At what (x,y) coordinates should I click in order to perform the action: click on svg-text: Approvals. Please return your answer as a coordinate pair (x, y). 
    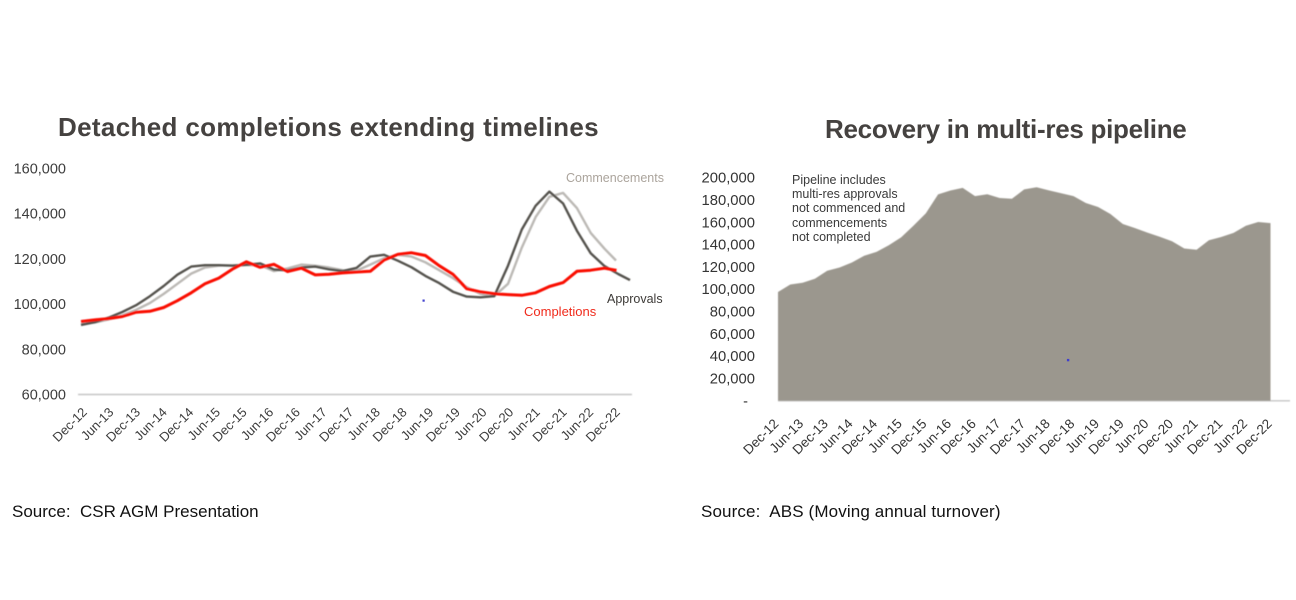
    Looking at the image, I should click on (635, 299).